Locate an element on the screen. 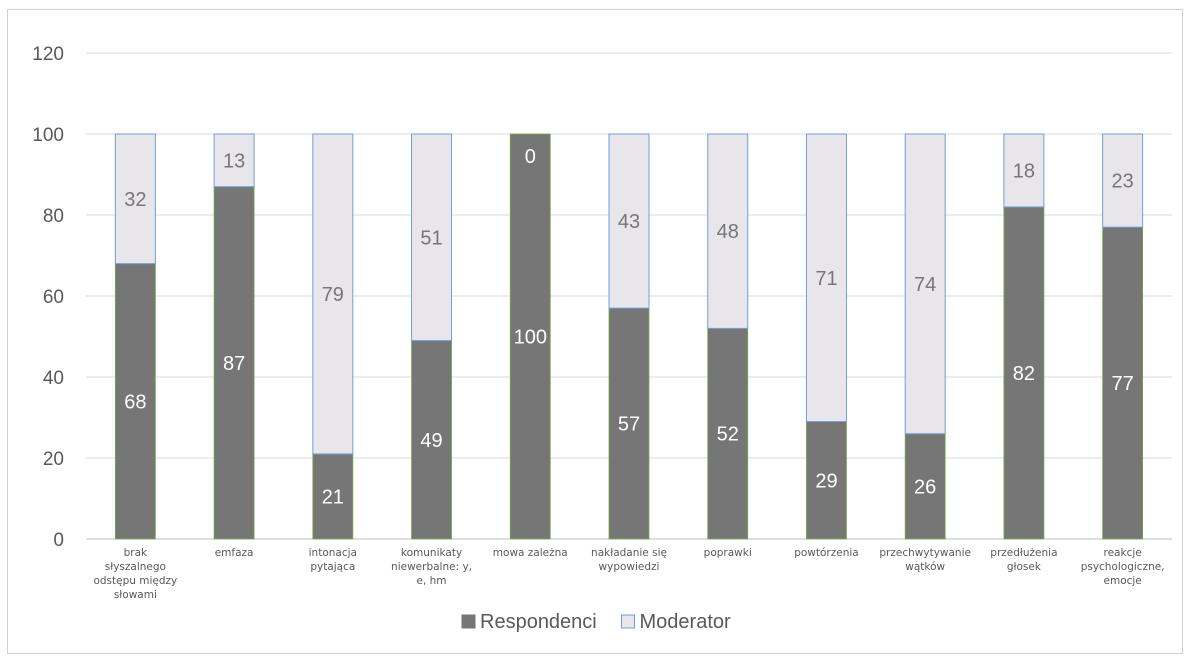  data-label-moderator: 13 is located at coordinates (234, 161).